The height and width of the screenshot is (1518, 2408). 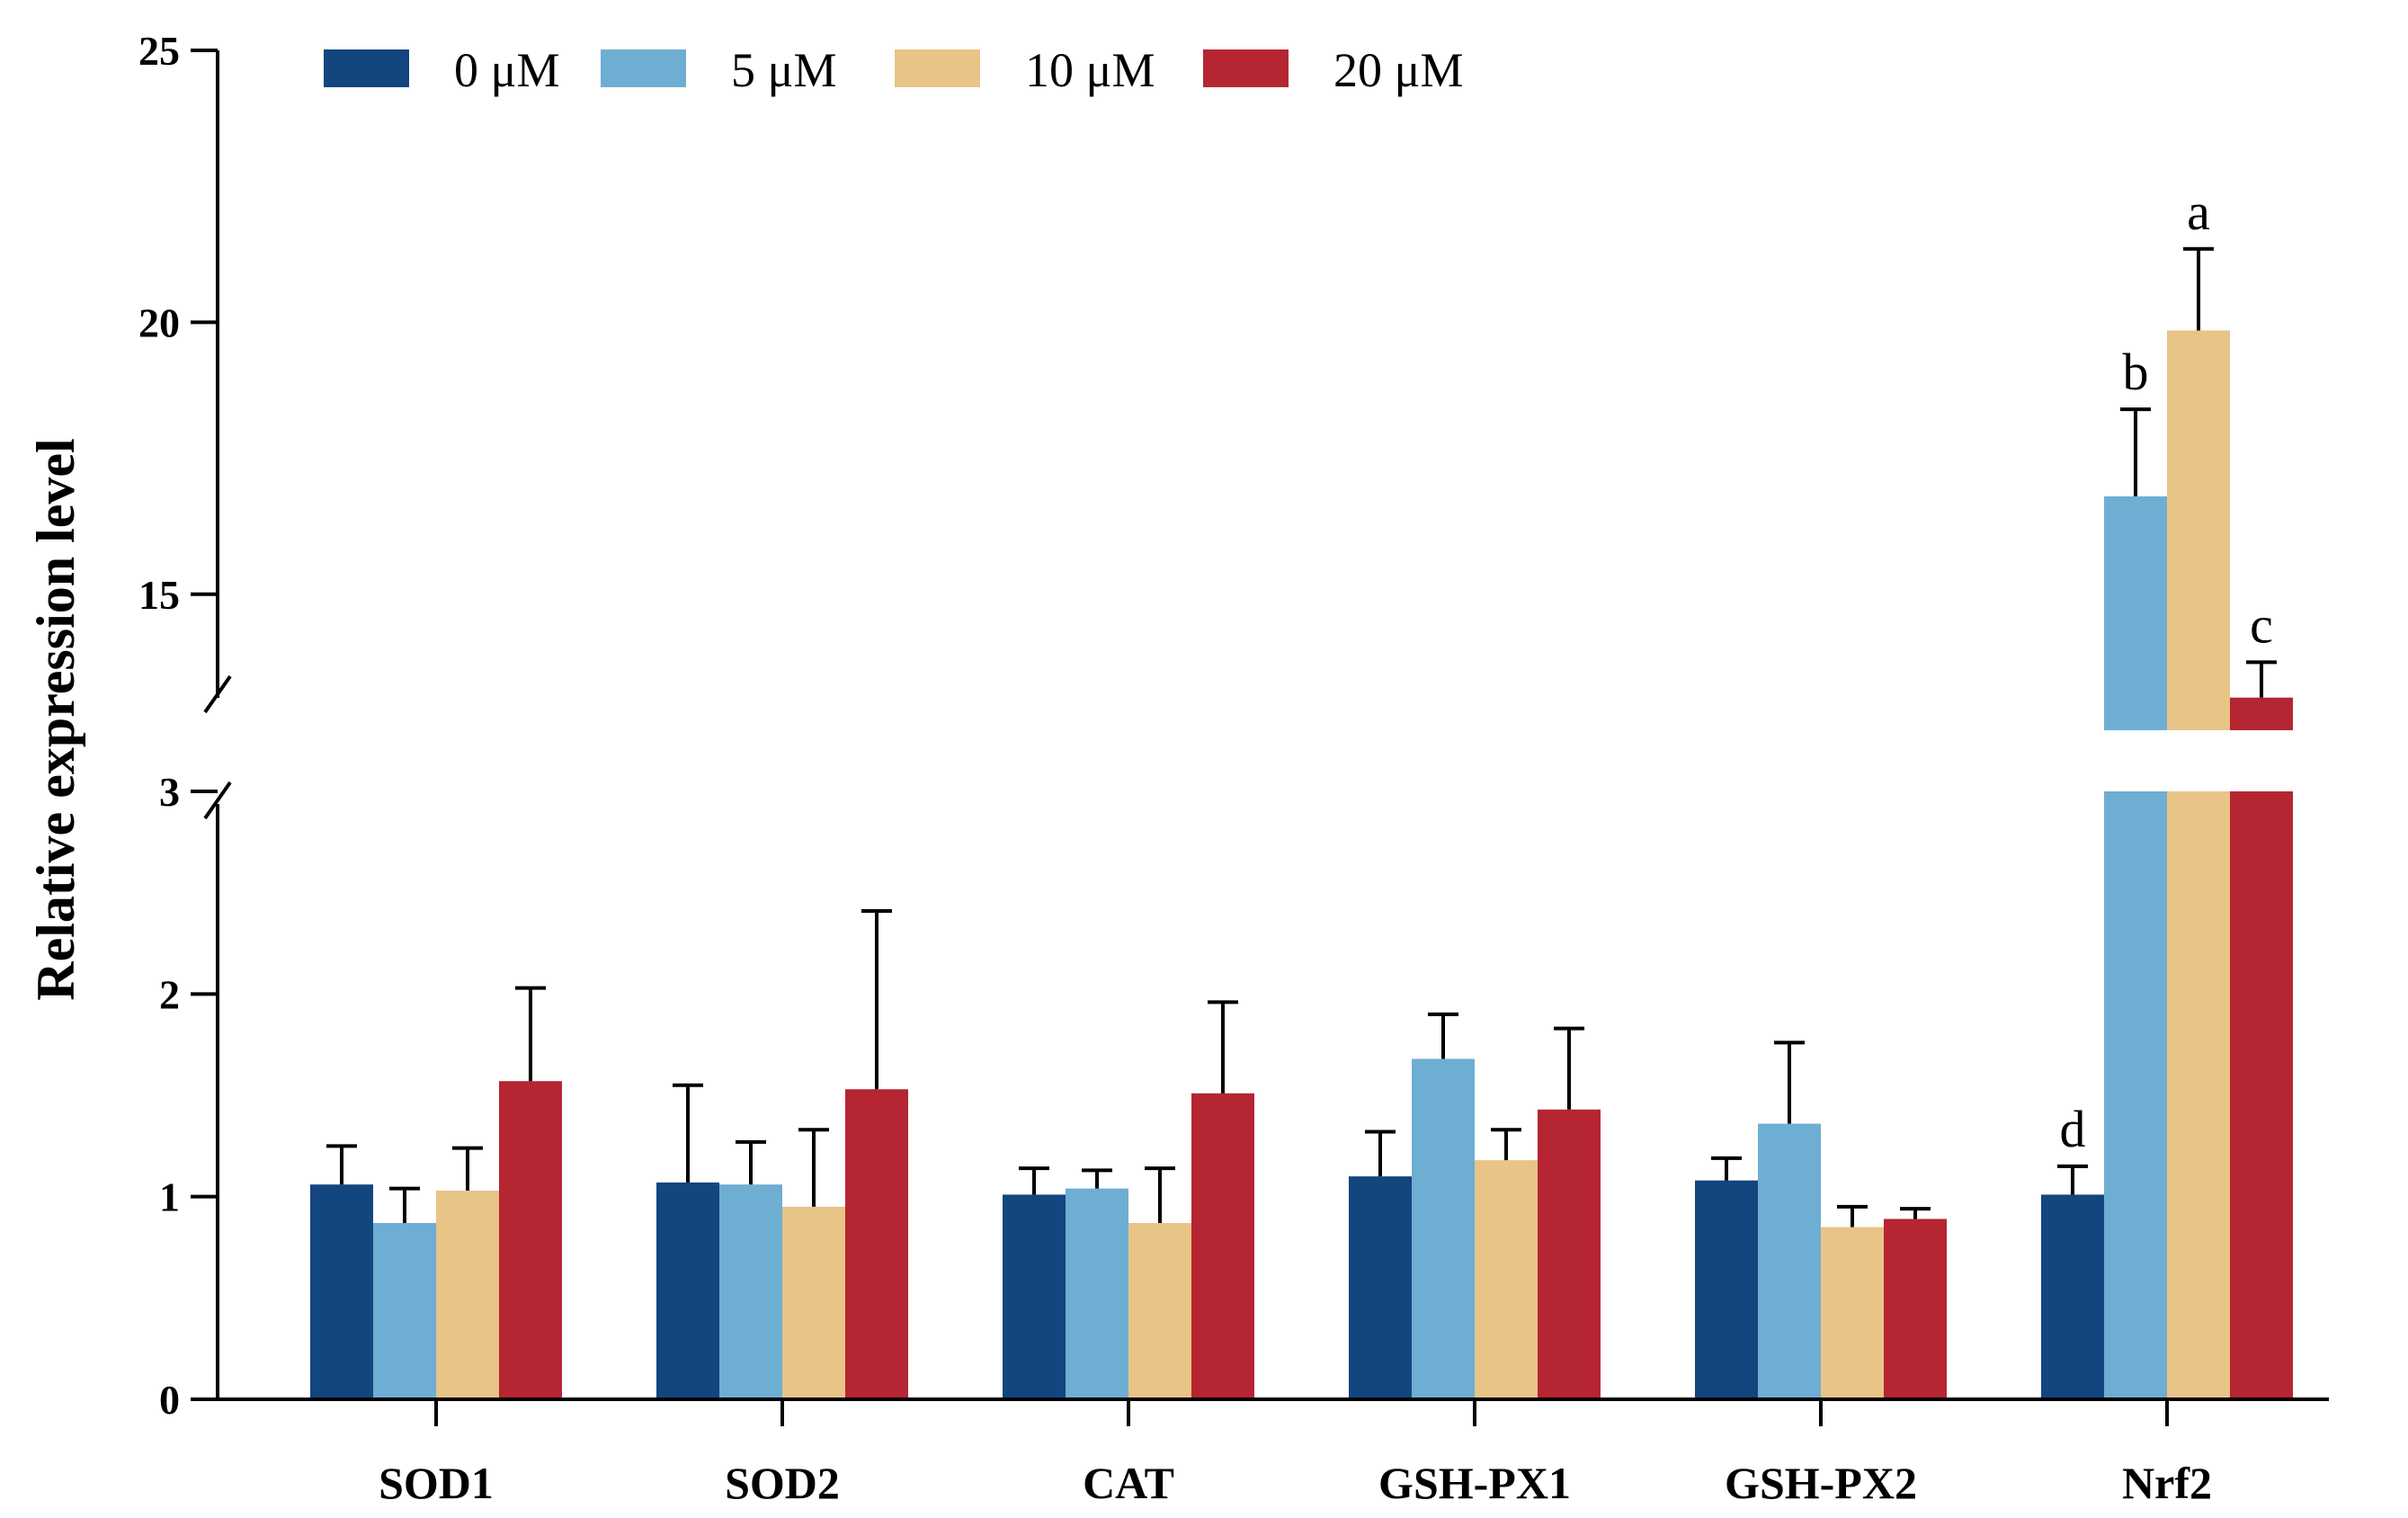 What do you see at coordinates (783, 70) in the screenshot?
I see `legend-label: 5 μM` at bounding box center [783, 70].